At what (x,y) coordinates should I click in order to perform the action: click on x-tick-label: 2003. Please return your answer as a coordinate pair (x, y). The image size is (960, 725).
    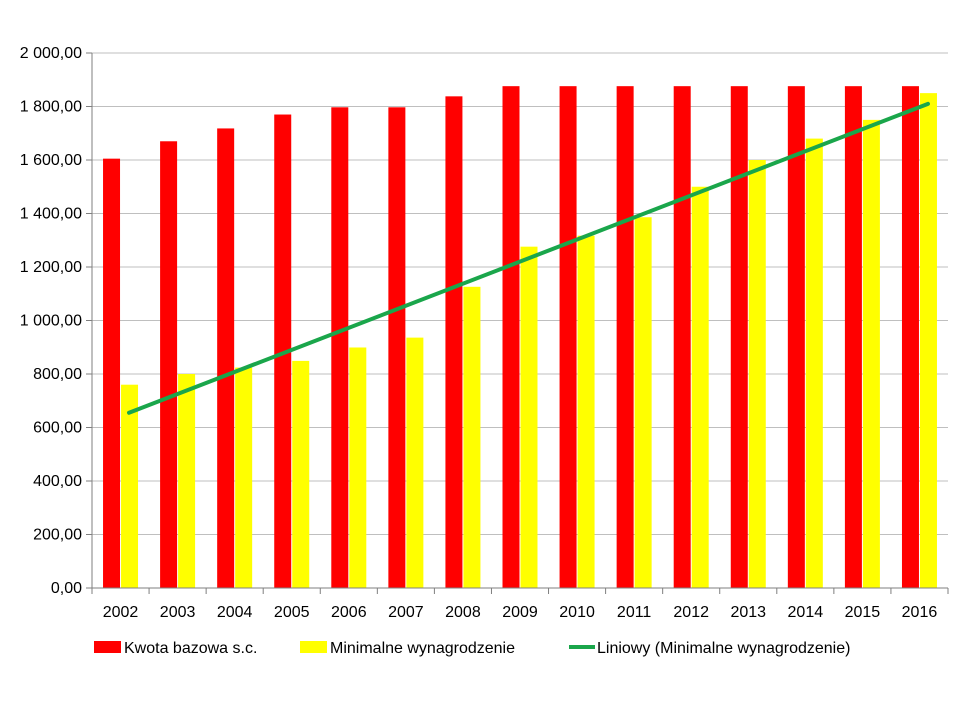
    Looking at the image, I should click on (178, 612).